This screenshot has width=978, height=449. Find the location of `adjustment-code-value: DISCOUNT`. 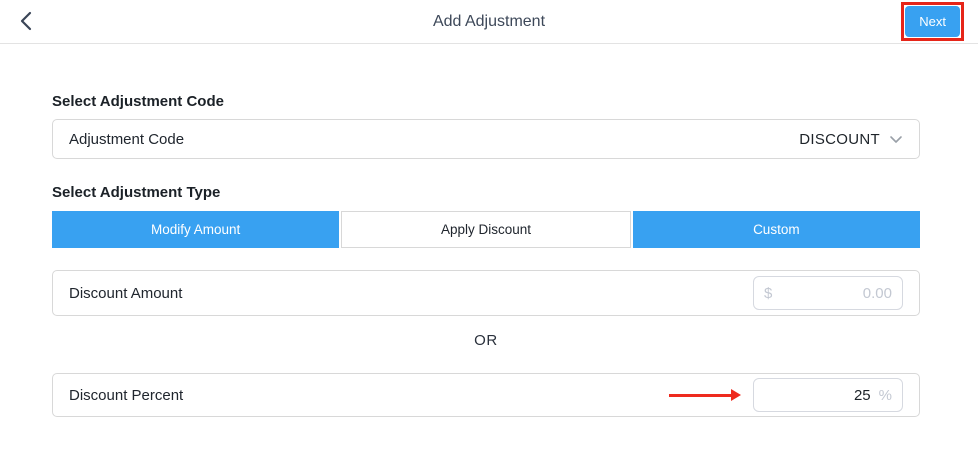

adjustment-code-value: DISCOUNT is located at coordinates (839, 139).